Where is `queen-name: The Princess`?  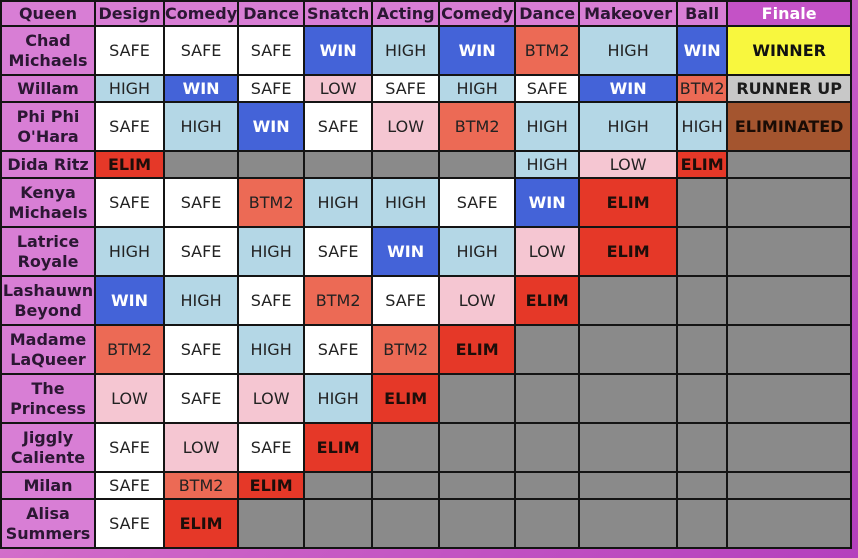 queen-name: The Princess is located at coordinates (48, 398).